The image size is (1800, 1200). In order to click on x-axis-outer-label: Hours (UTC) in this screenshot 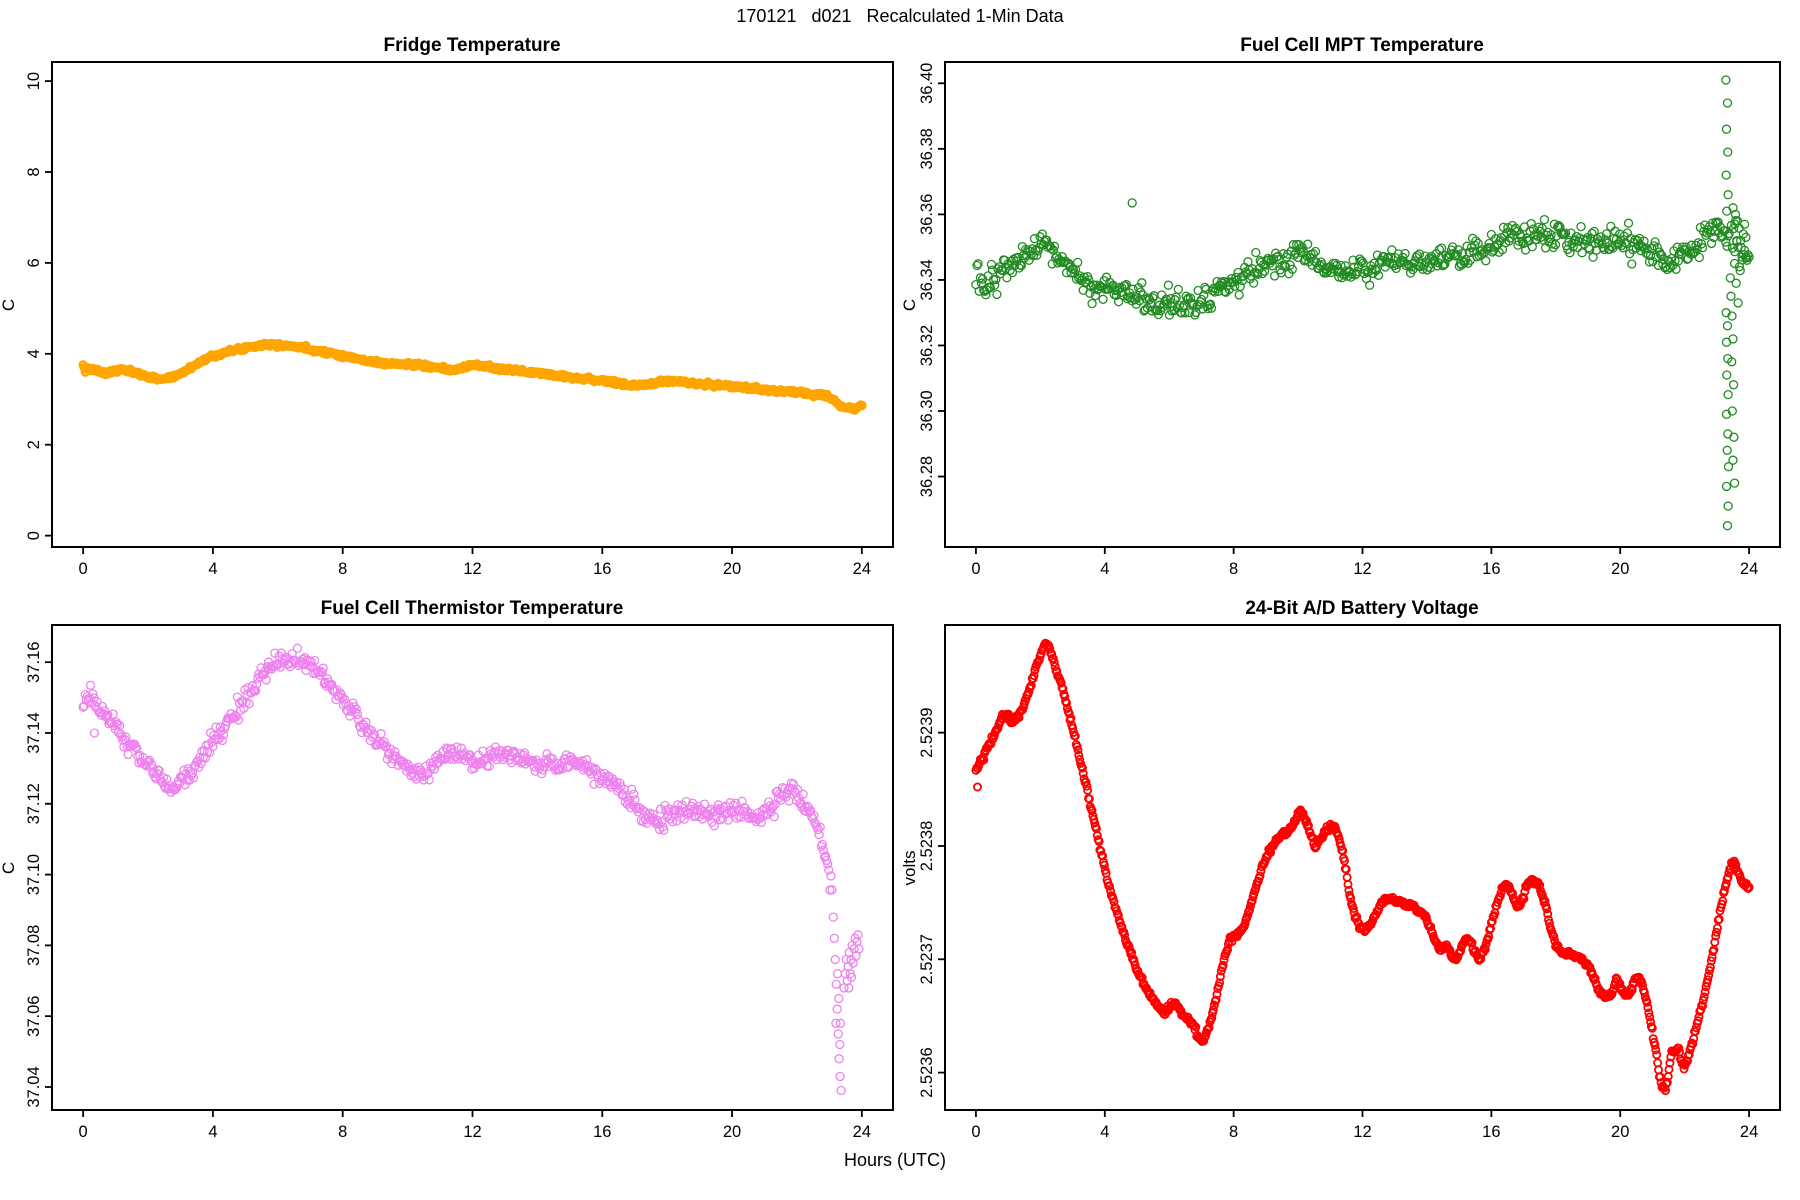, I will do `click(895, 1160)`.